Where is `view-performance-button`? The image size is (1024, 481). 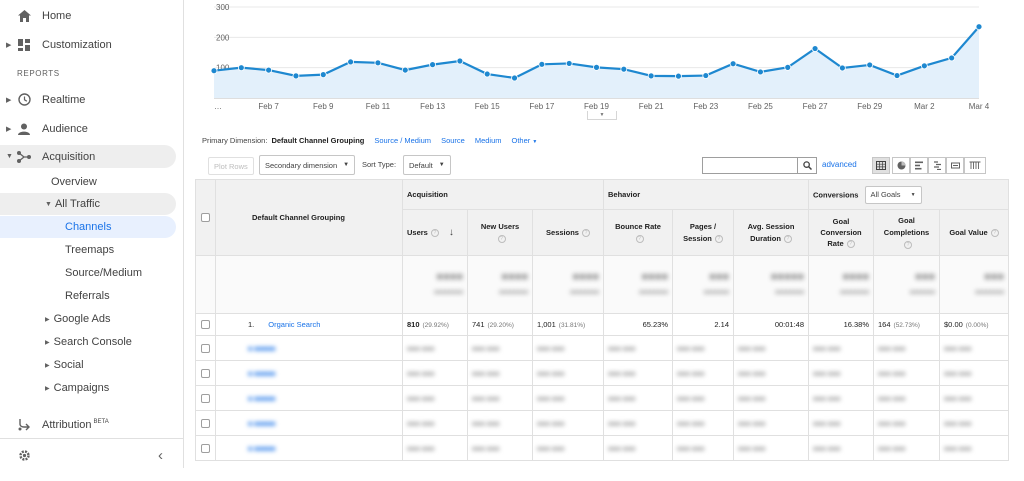
view-performance-button is located at coordinates (919, 165).